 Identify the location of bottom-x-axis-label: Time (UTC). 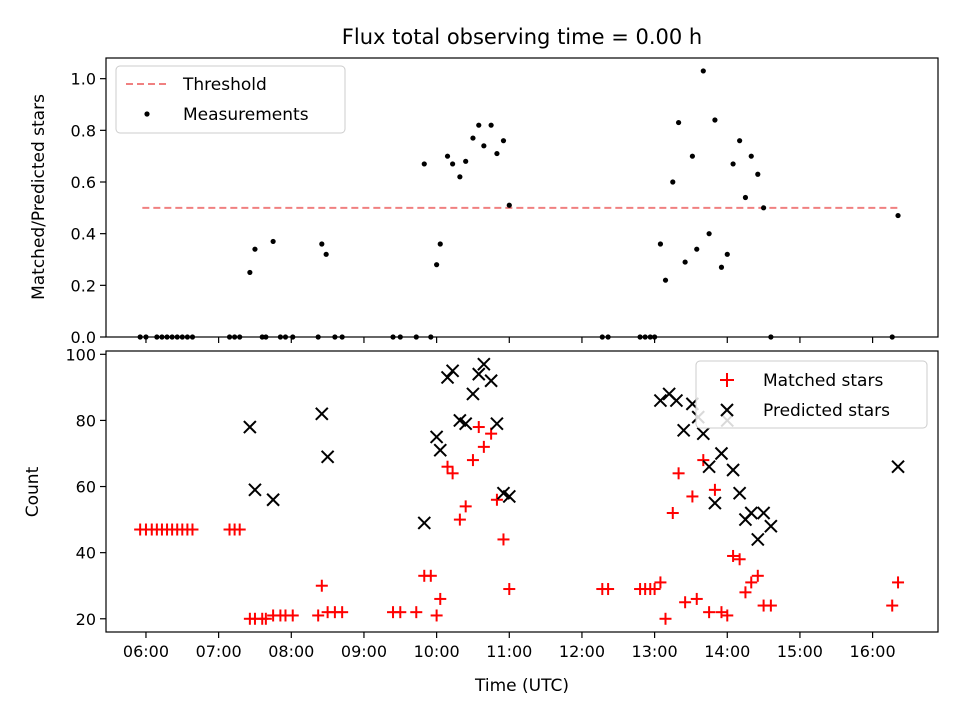
(521, 686).